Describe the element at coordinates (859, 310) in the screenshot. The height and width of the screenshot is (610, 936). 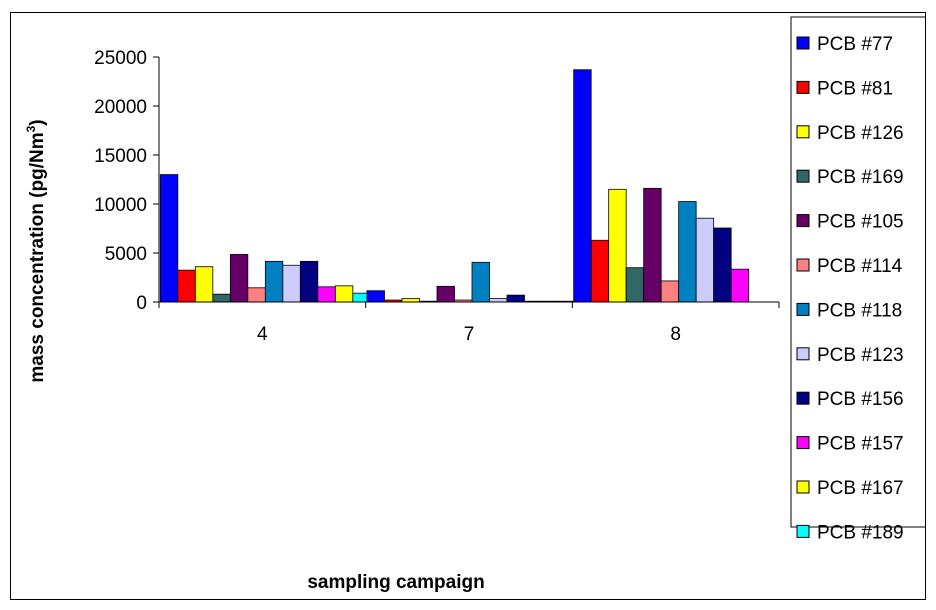
I see `legend-label: PCB #118` at that location.